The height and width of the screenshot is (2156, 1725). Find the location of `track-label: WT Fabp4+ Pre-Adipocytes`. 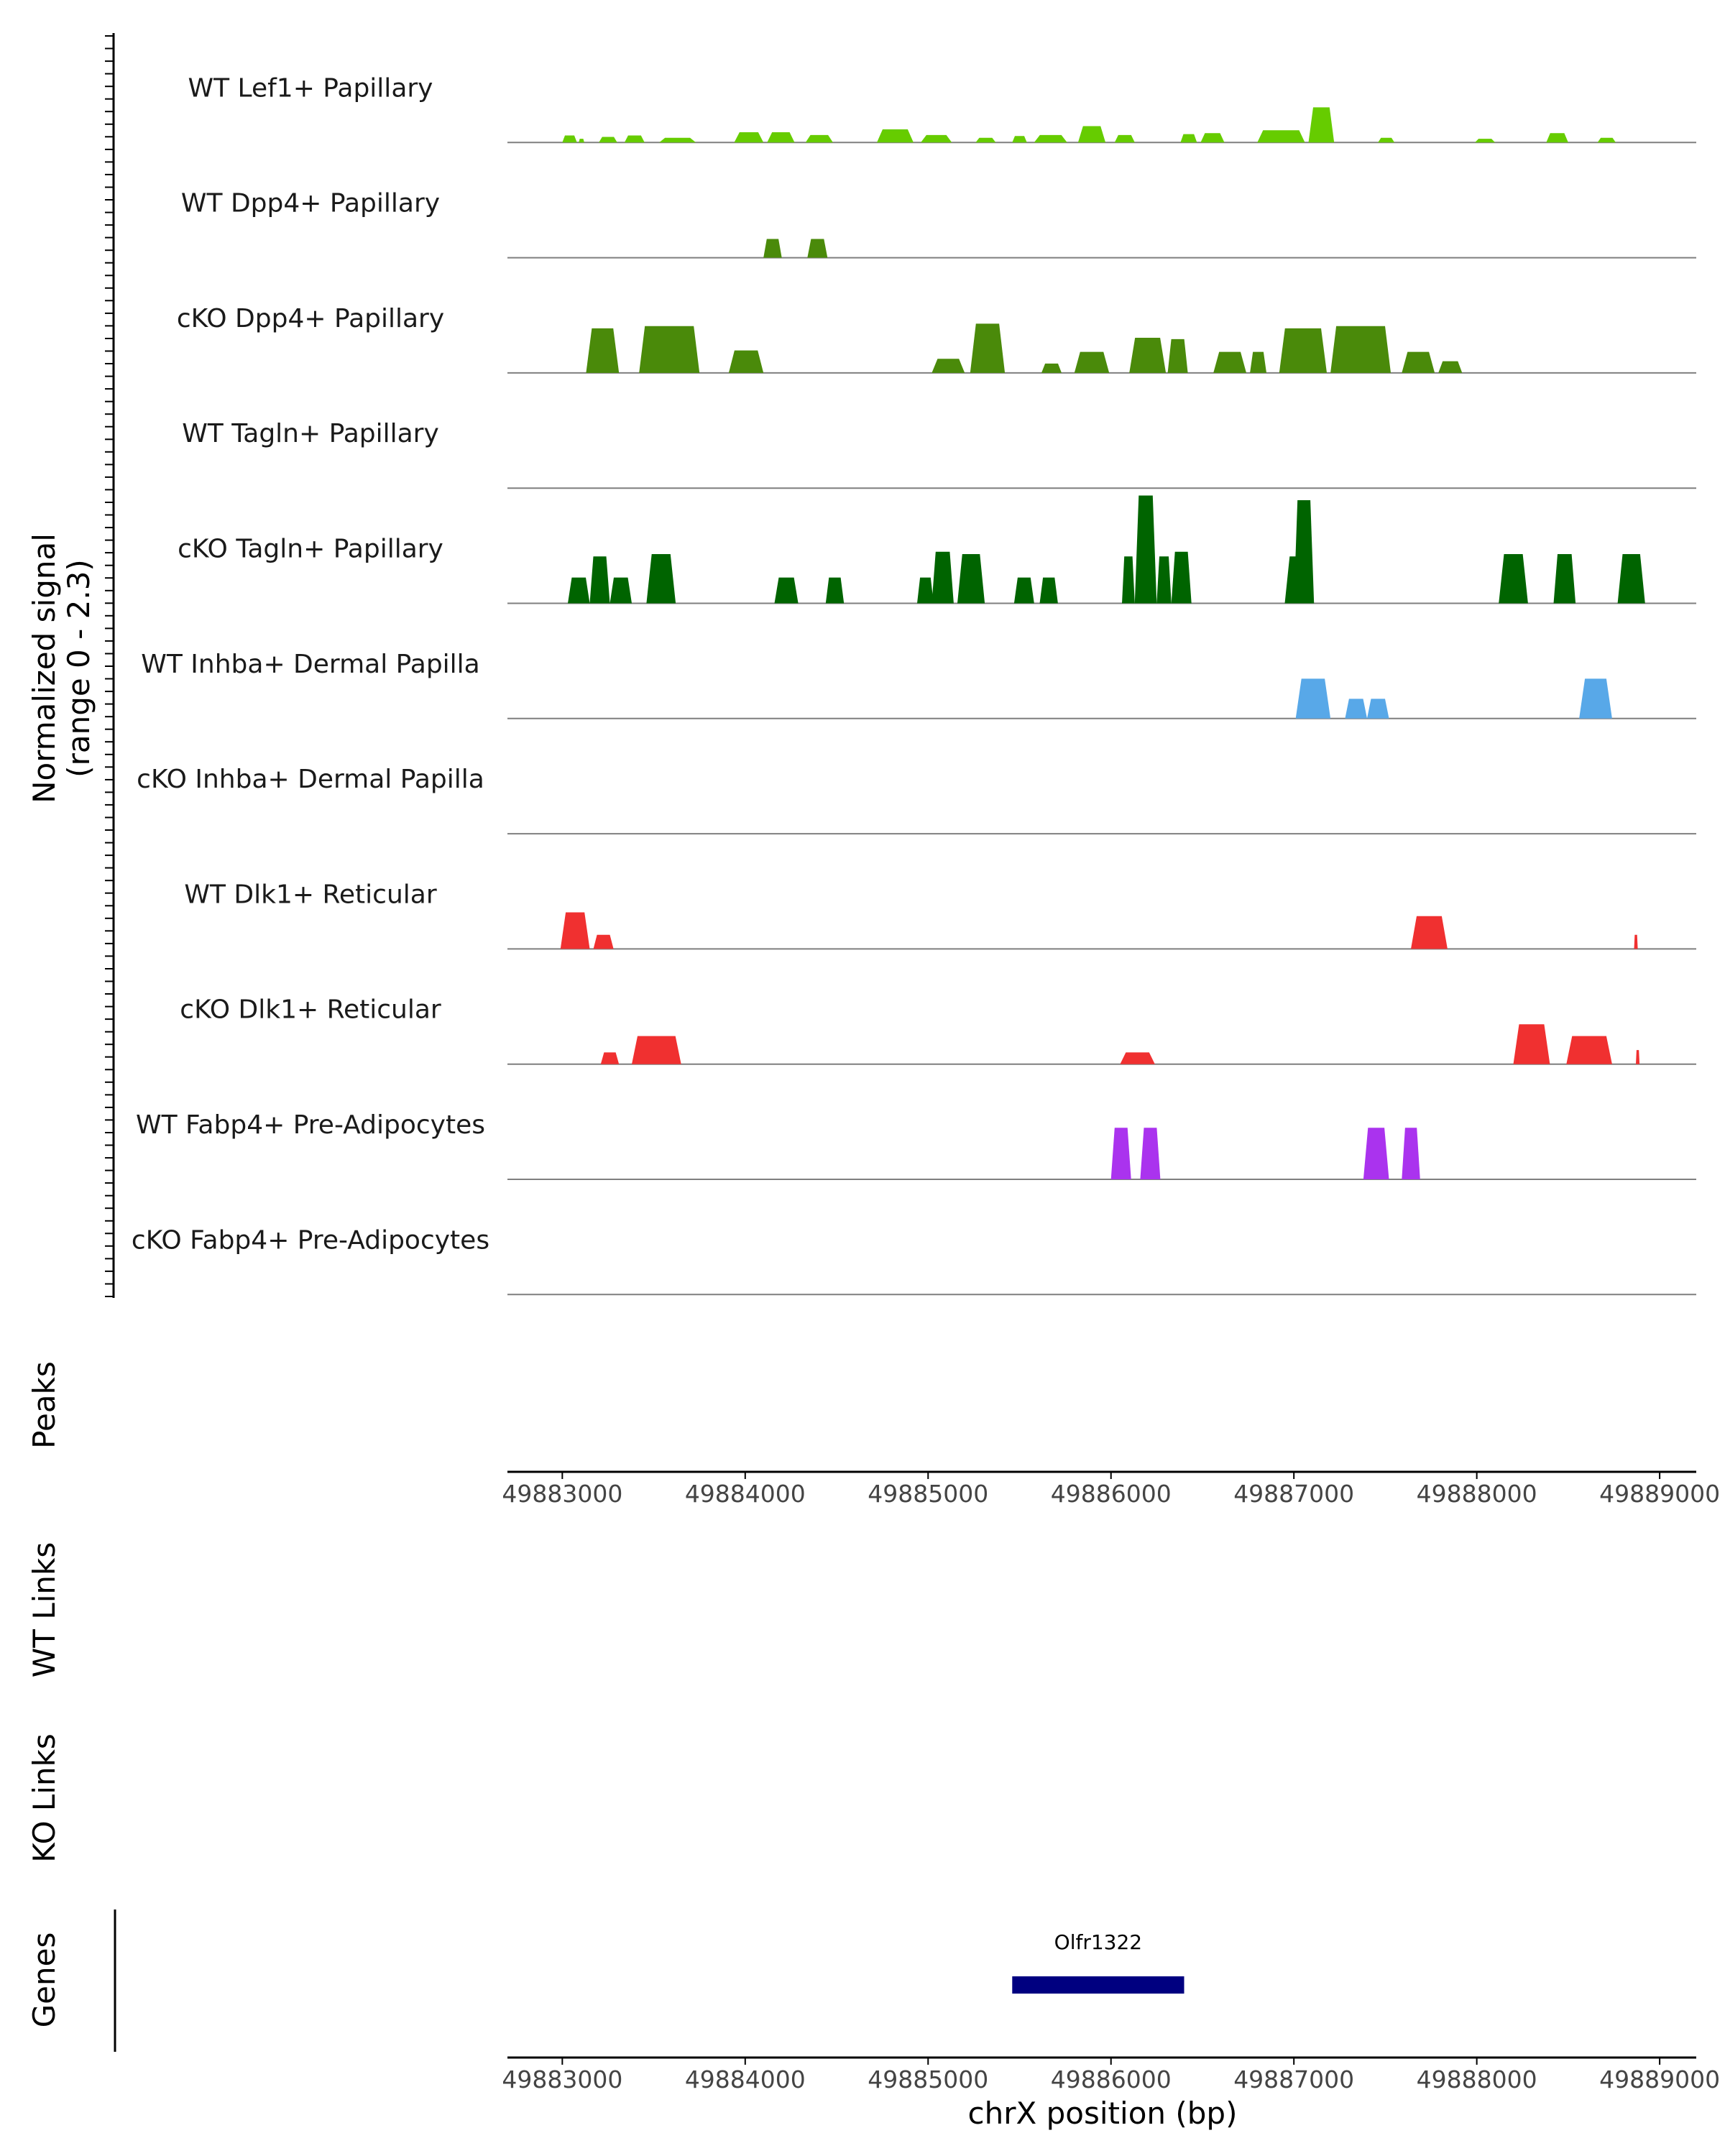

track-label: WT Fabp4+ Pre-Adipocytes is located at coordinates (310, 1125).